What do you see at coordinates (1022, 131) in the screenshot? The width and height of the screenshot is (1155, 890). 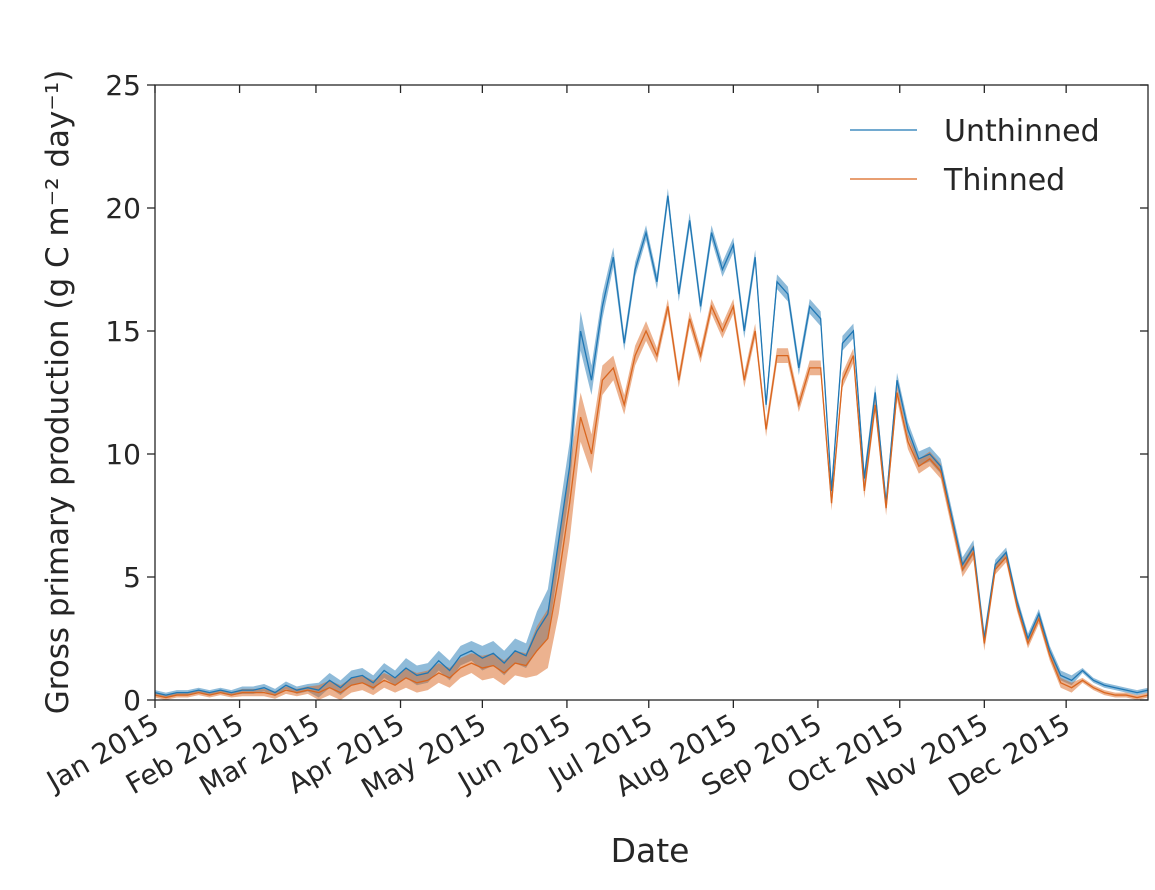 I see `legend-label: Unthinned` at bounding box center [1022, 131].